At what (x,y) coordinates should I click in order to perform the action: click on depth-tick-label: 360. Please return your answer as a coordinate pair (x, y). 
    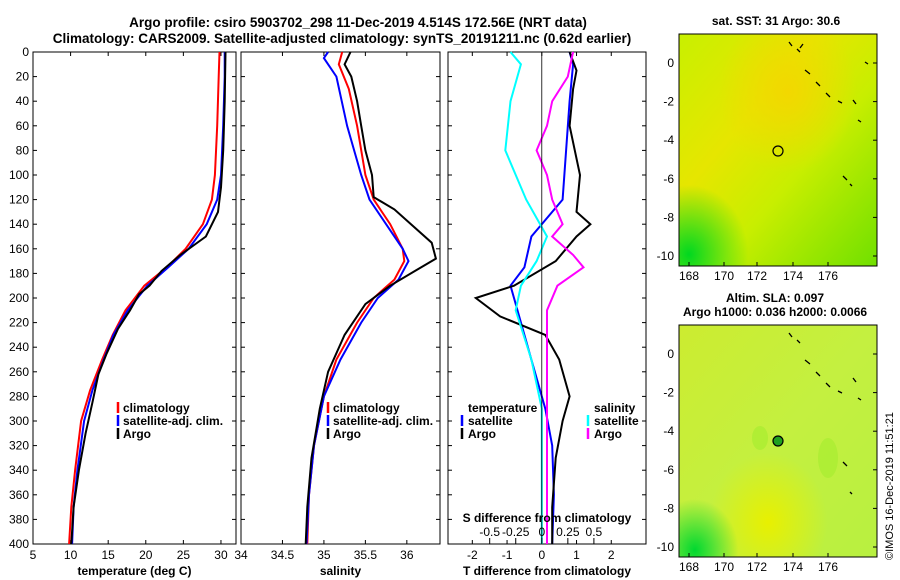
    Looking at the image, I should click on (19, 495).